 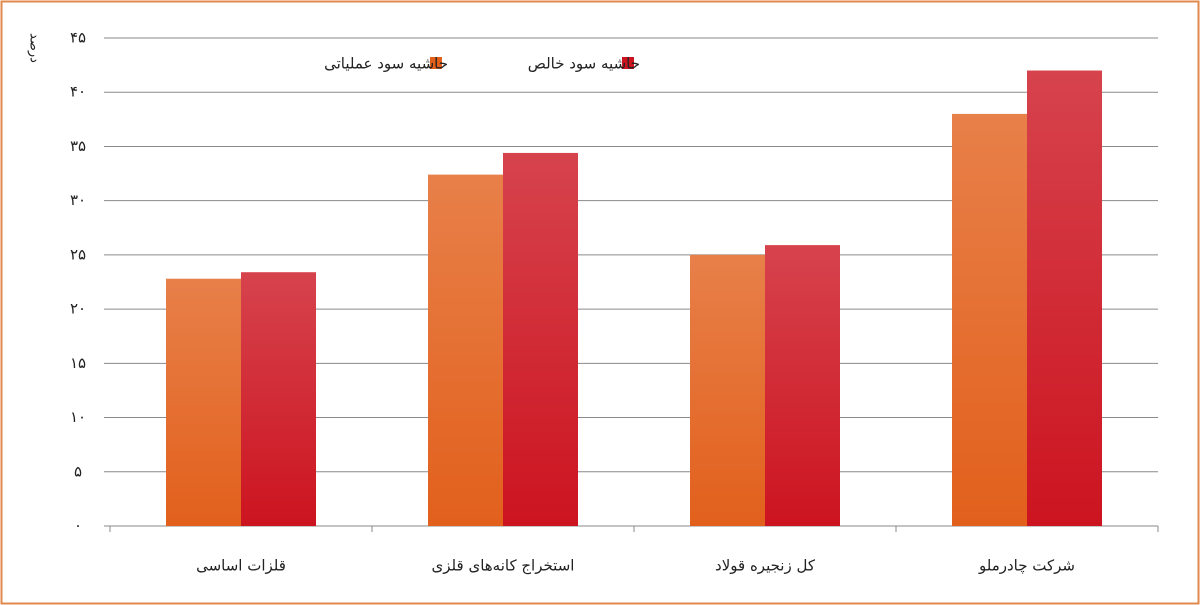 I want to click on y-tick-label: ۵, so click(x=78, y=471).